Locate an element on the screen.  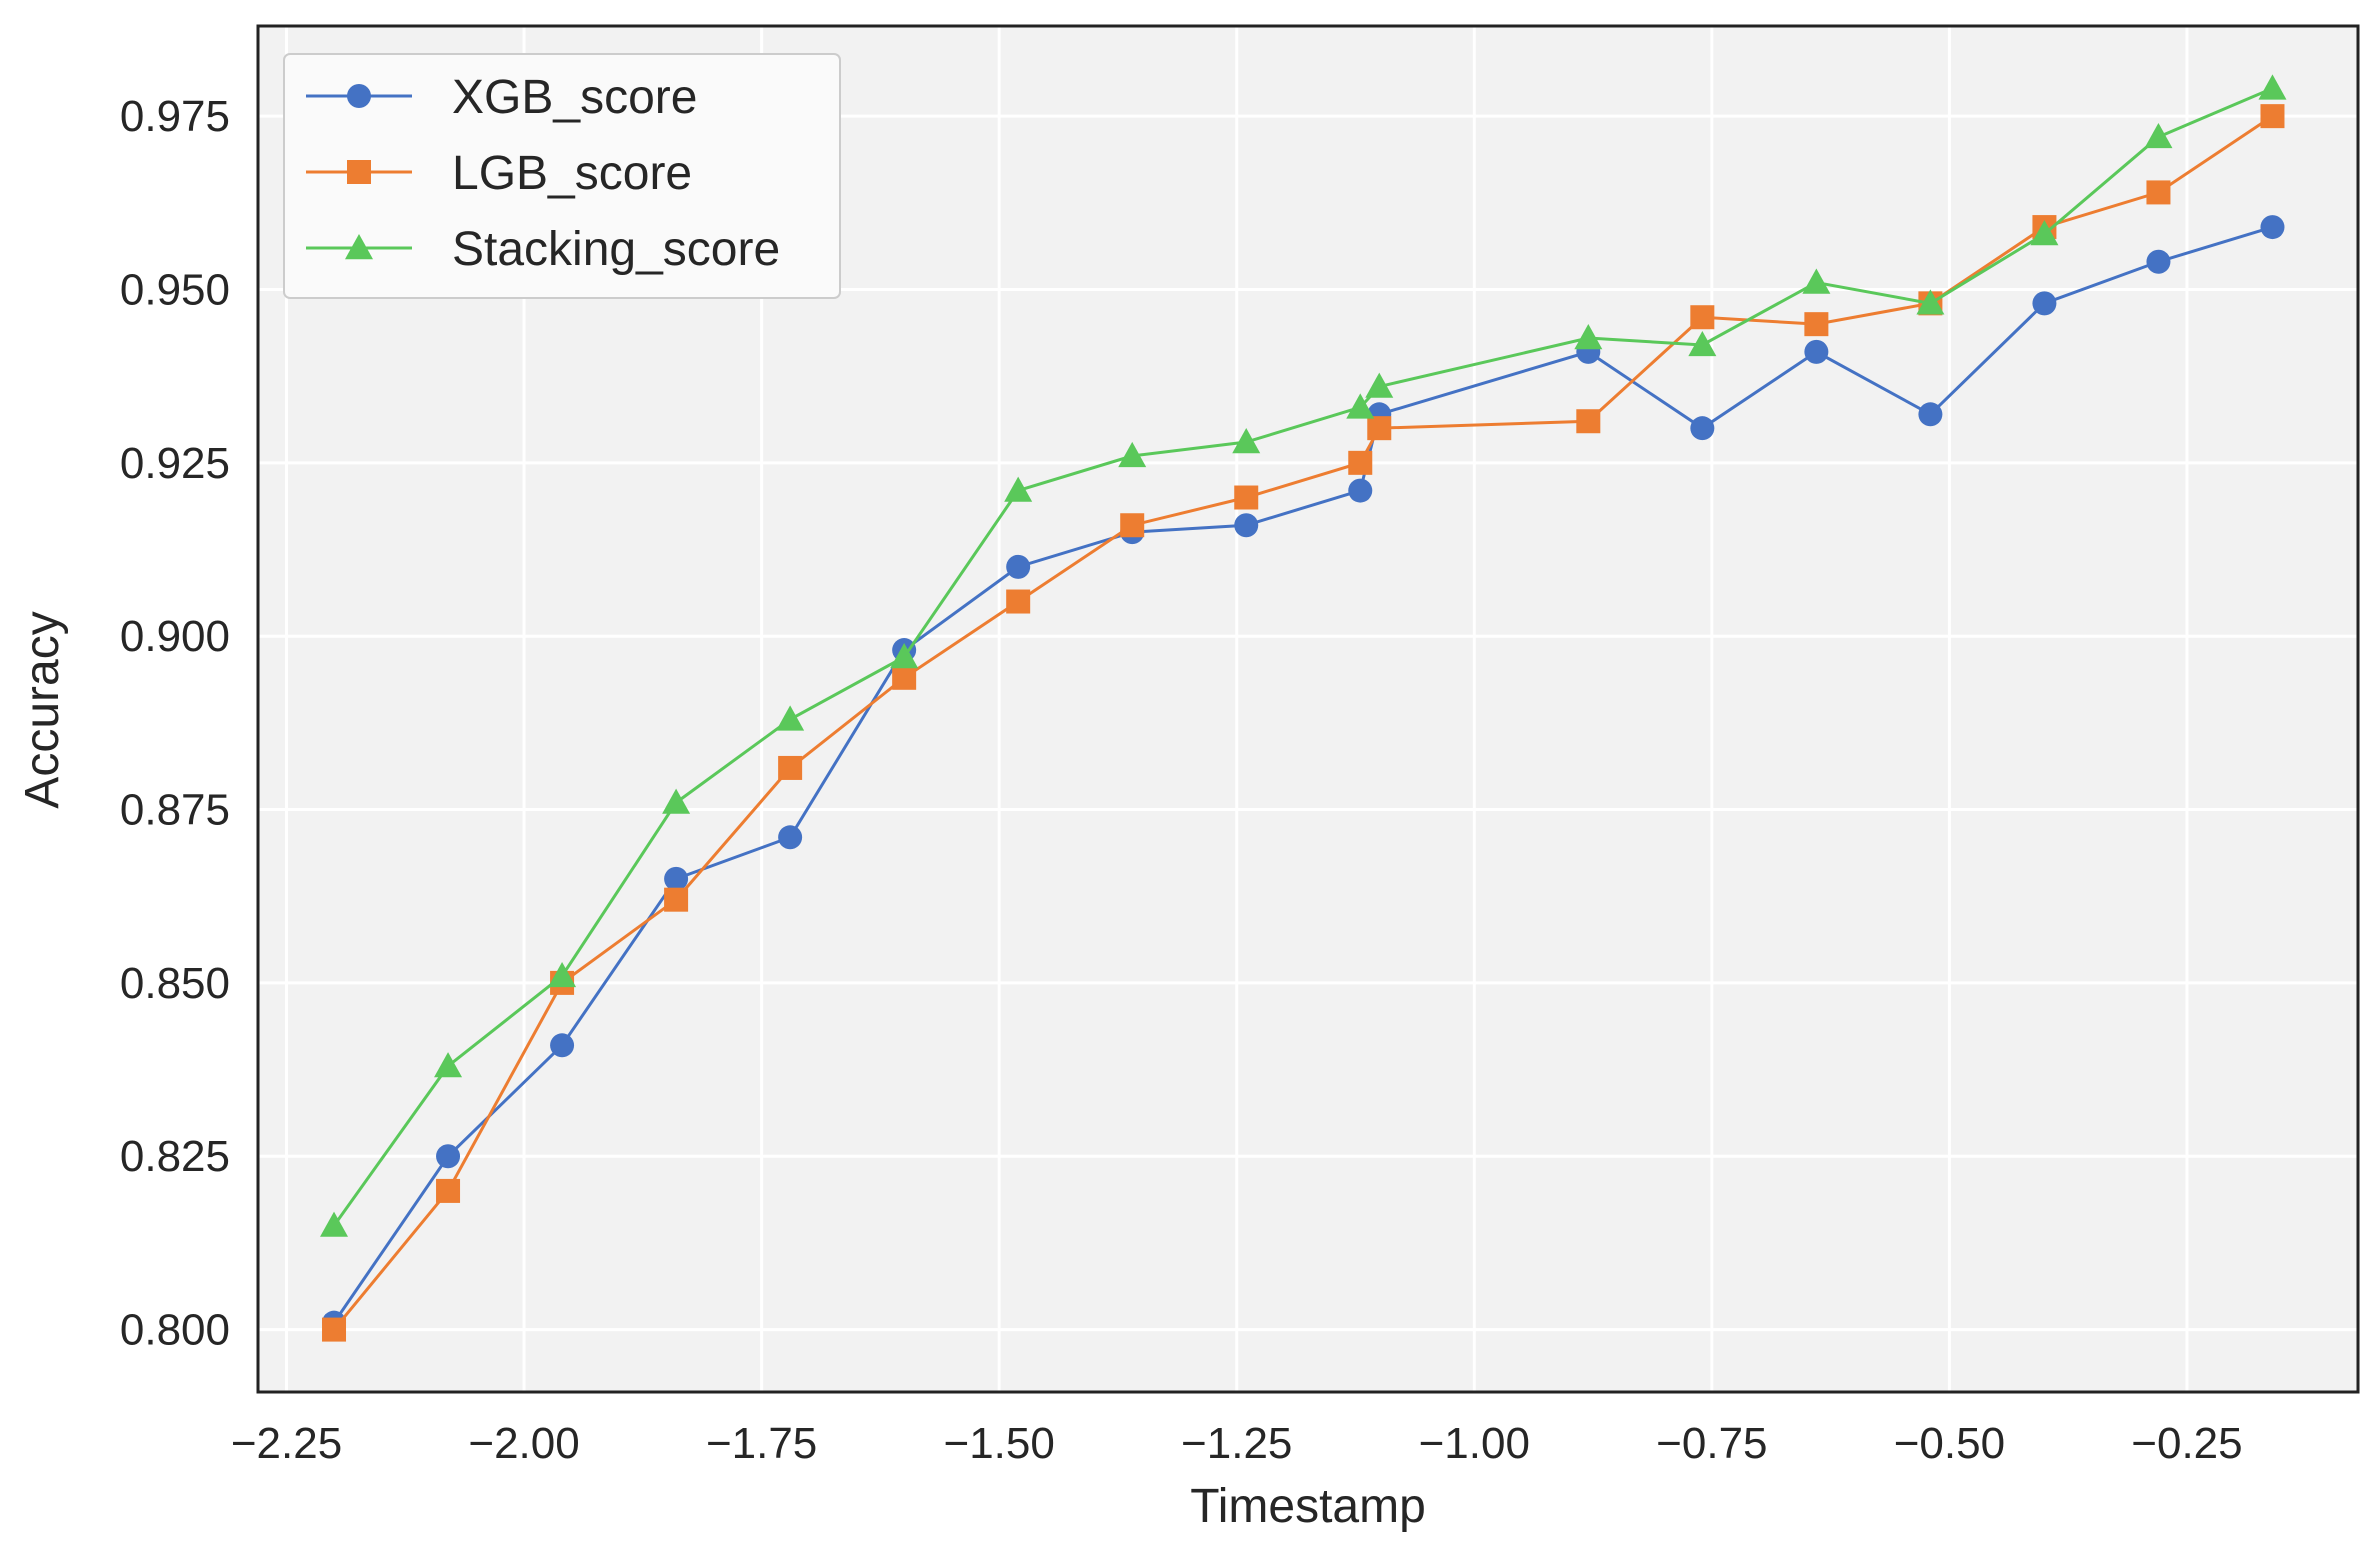
y-tick-label: 0.950 is located at coordinates (175, 289).